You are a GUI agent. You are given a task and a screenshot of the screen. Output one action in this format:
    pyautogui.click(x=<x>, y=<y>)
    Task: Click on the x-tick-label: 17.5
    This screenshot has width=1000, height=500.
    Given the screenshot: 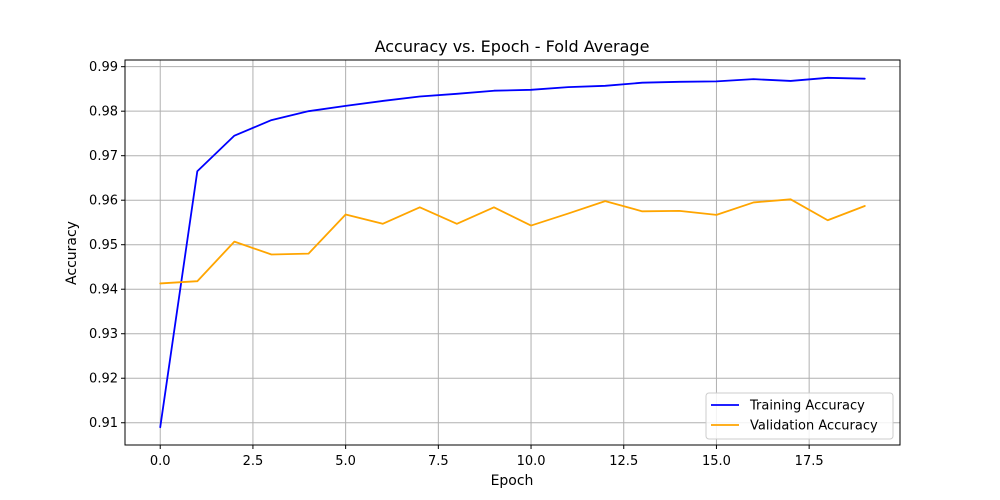 What is the action you would take?
    pyautogui.click(x=809, y=461)
    